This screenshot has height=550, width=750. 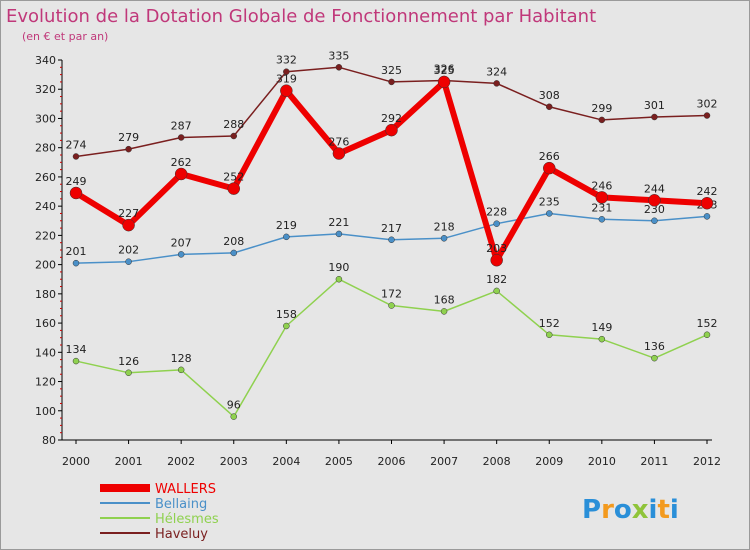 I want to click on x-tick-label: 2010, so click(x=602, y=461).